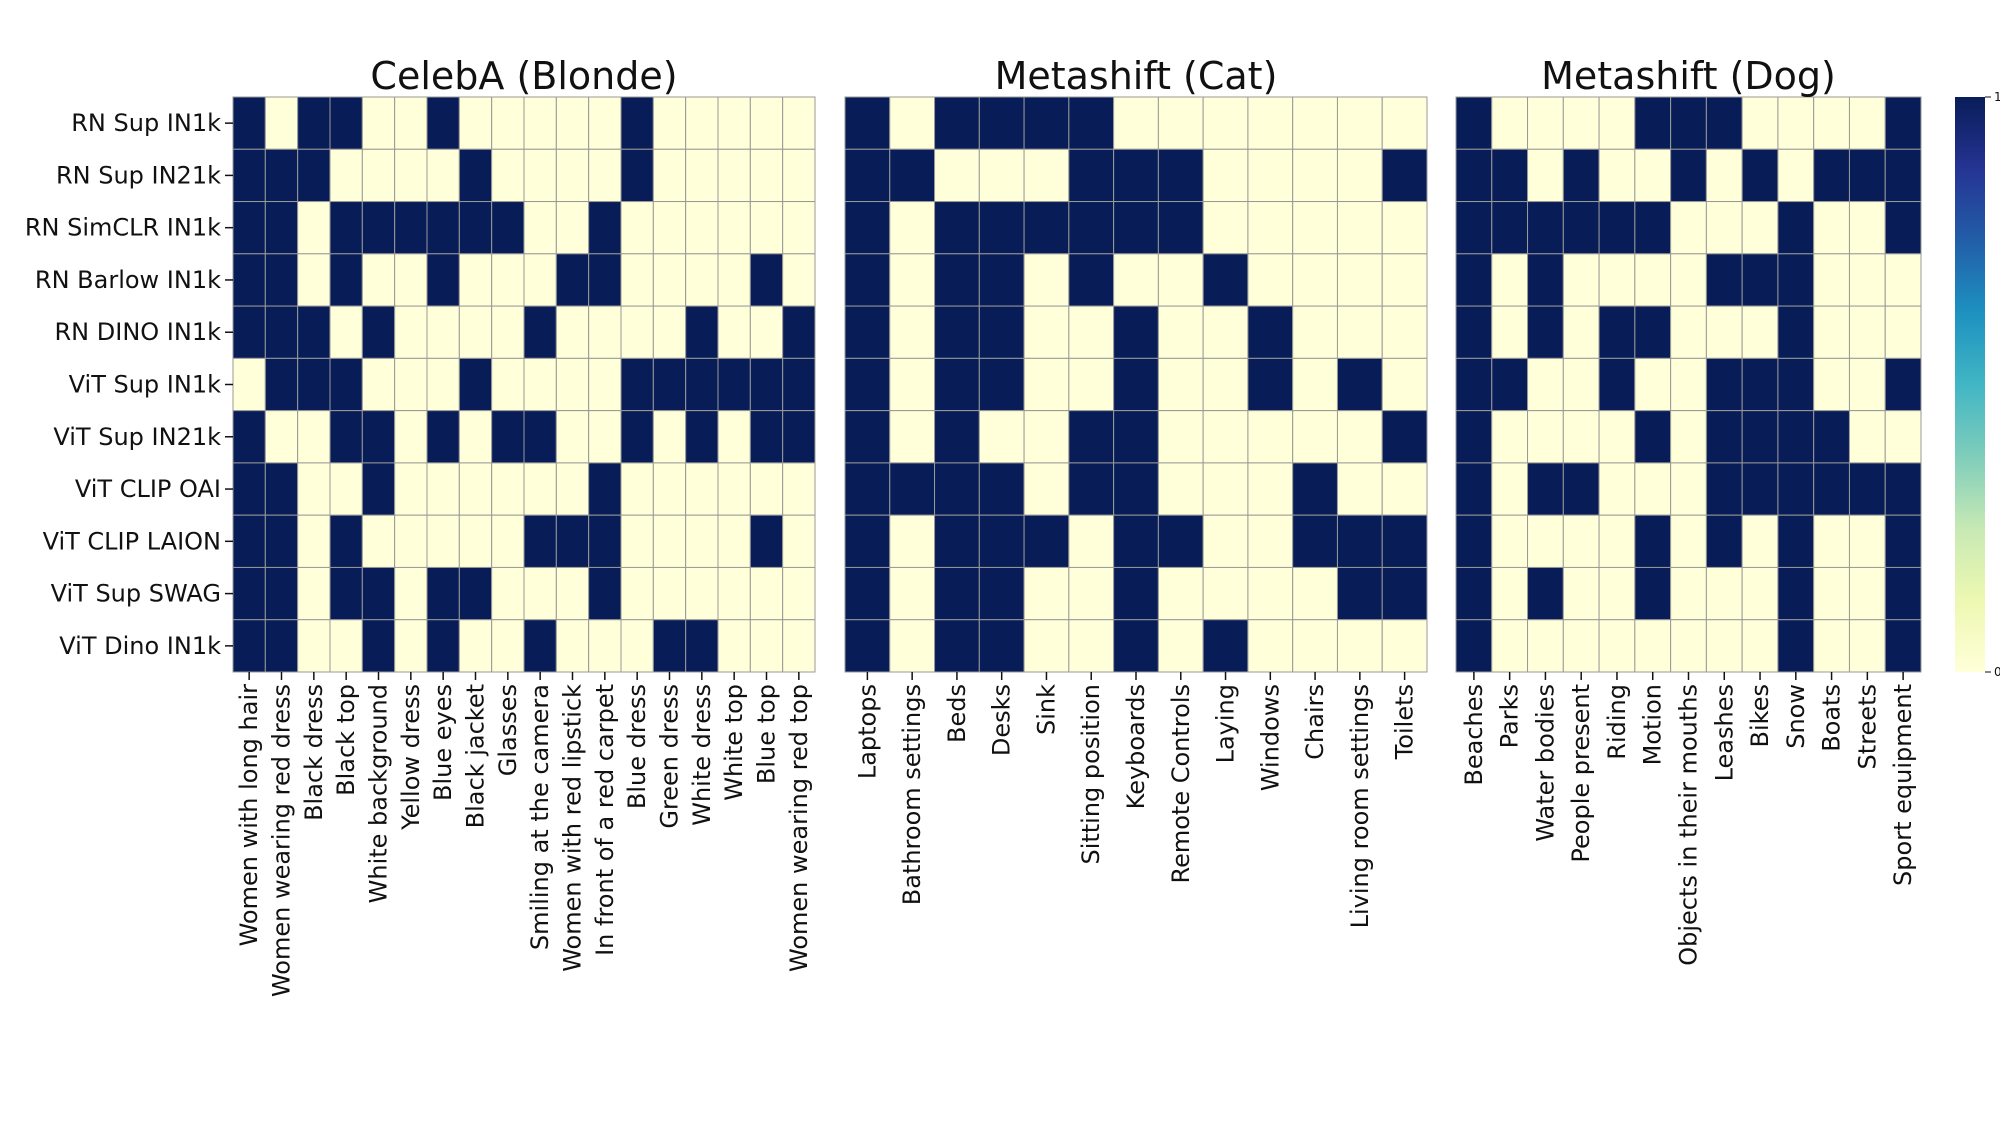 The height and width of the screenshot is (1125, 2000). I want to click on column-label: Sink, so click(1046, 709).